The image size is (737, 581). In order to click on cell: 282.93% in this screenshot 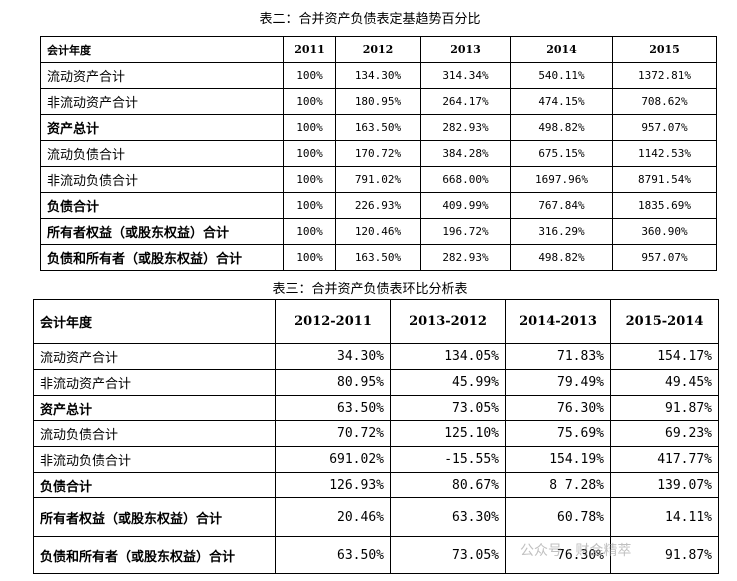, I will do `click(465, 257)`.